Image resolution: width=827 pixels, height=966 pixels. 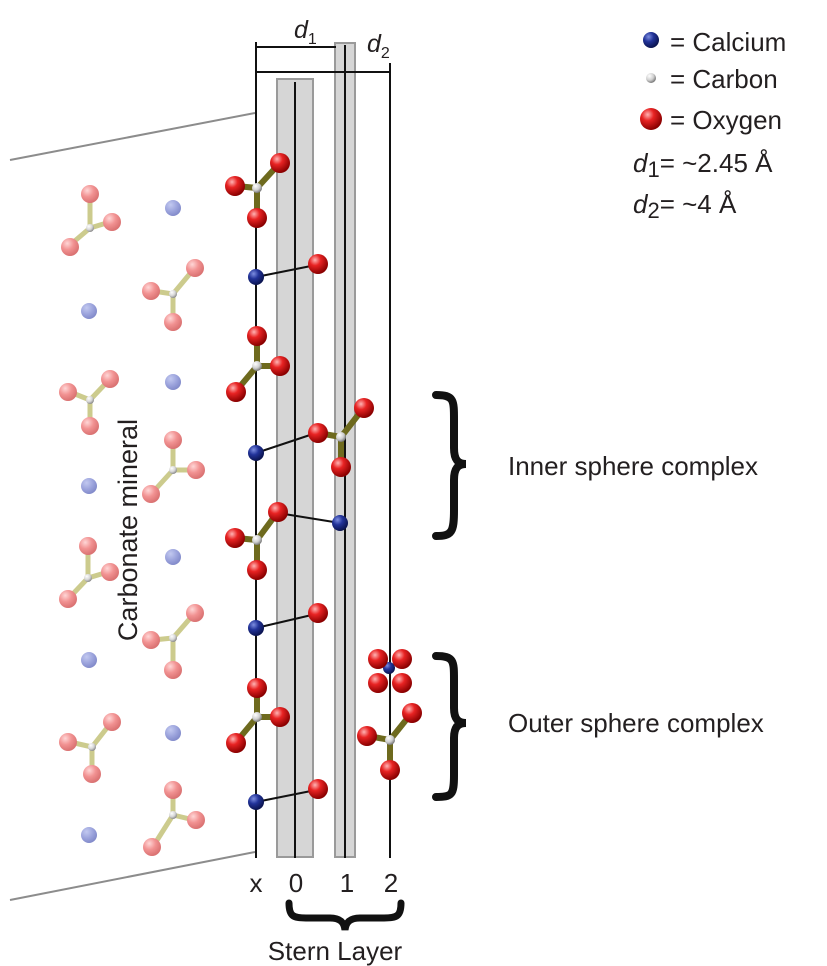 What do you see at coordinates (347, 883) in the screenshot?
I see `plane-1-label: 1` at bounding box center [347, 883].